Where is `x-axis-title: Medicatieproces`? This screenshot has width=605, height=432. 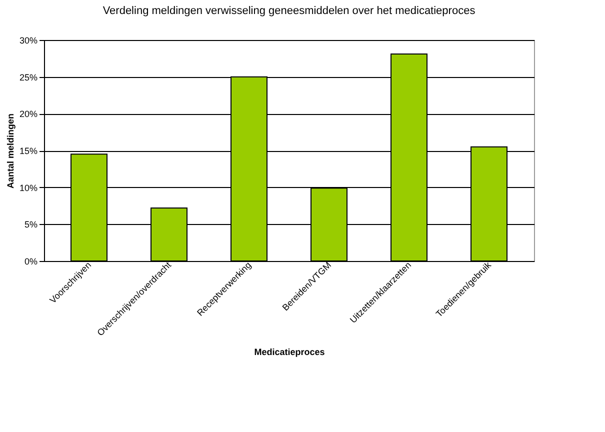
x-axis-title: Medicatieproces is located at coordinates (289, 351).